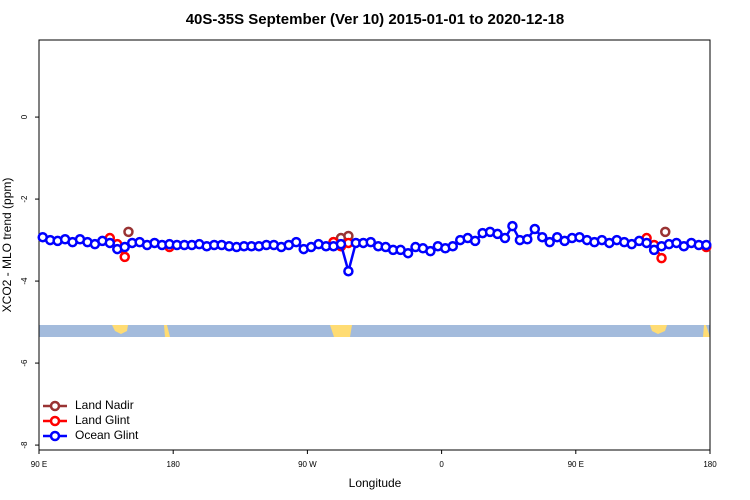 The width and height of the screenshot is (750, 500). Describe the element at coordinates (24, 116) in the screenshot. I see `y-tick-label: 0` at that location.